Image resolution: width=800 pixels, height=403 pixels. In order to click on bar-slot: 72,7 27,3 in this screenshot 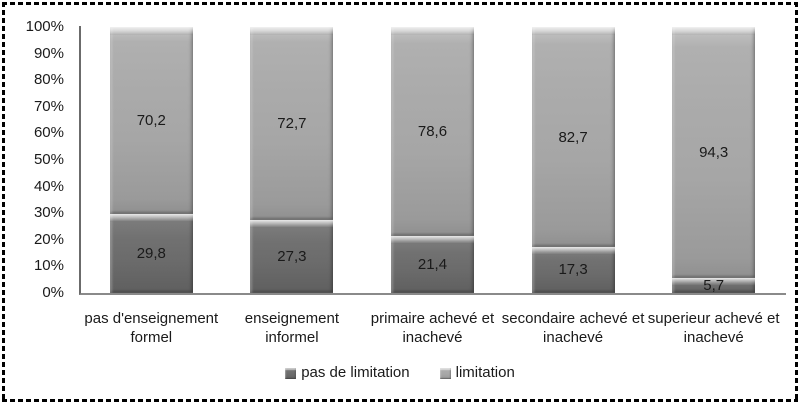, I will do `click(292, 160)`.